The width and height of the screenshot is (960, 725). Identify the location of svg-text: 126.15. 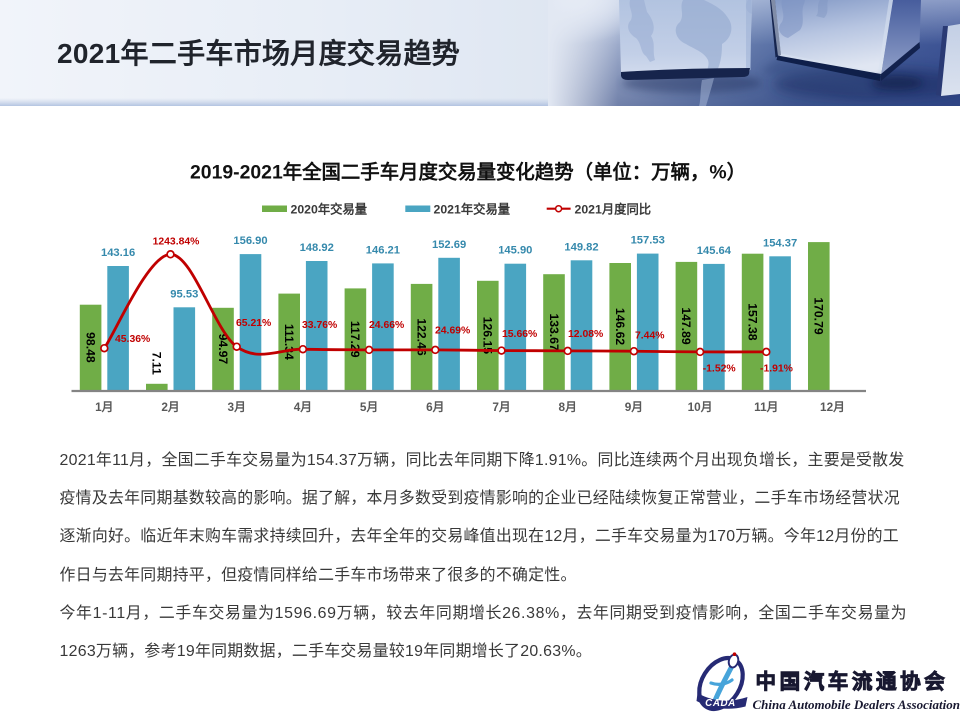
(488, 335).